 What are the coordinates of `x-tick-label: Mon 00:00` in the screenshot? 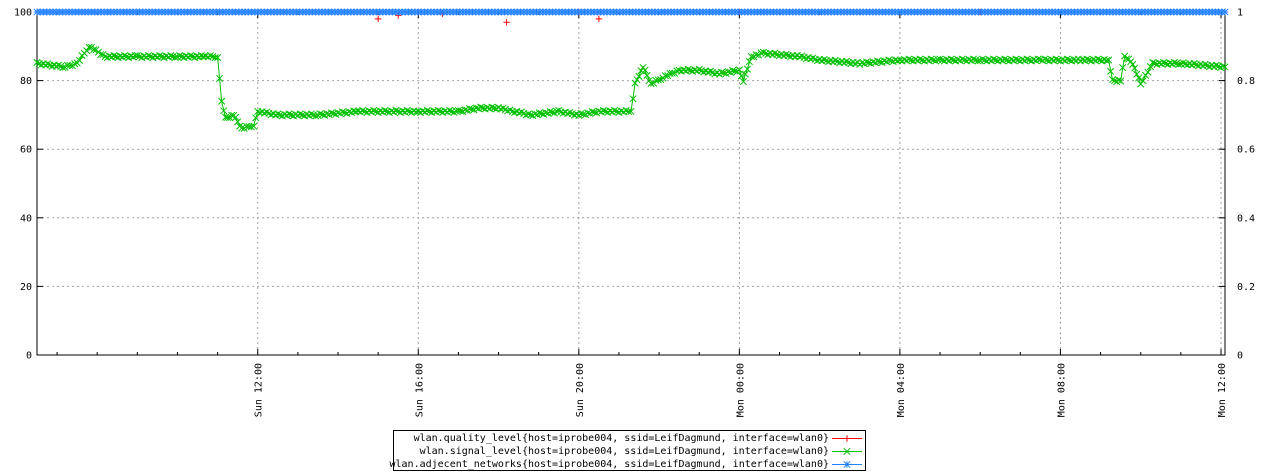 It's located at (740, 390).